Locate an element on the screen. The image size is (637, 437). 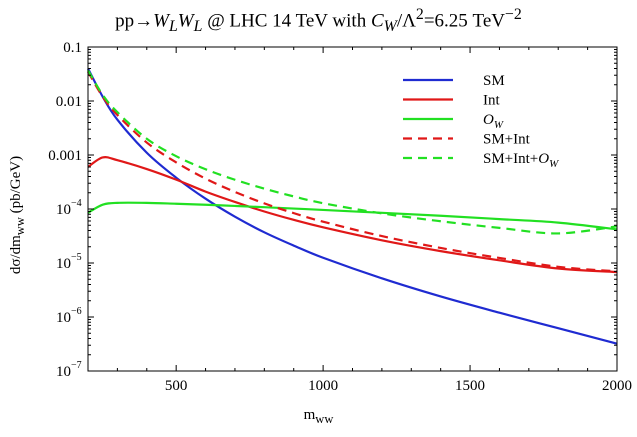
x-tick-label: 2000 is located at coordinates (617, 386).